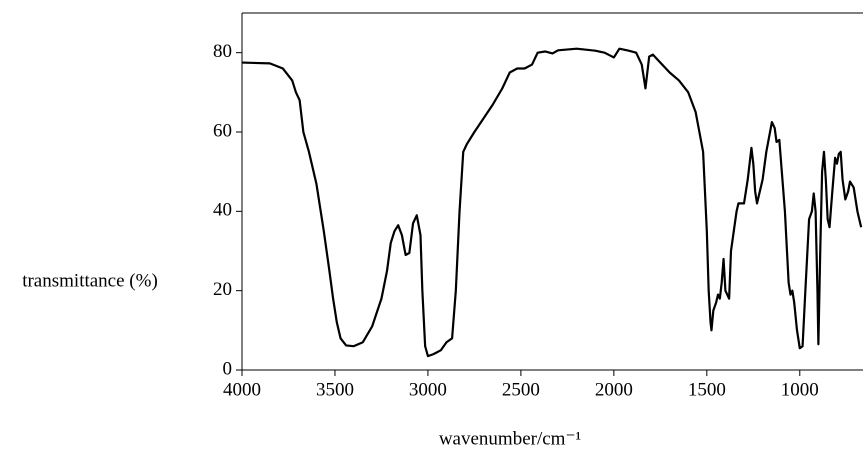 The width and height of the screenshot is (863, 452). I want to click on x-tick-label: 3000, so click(428, 389).